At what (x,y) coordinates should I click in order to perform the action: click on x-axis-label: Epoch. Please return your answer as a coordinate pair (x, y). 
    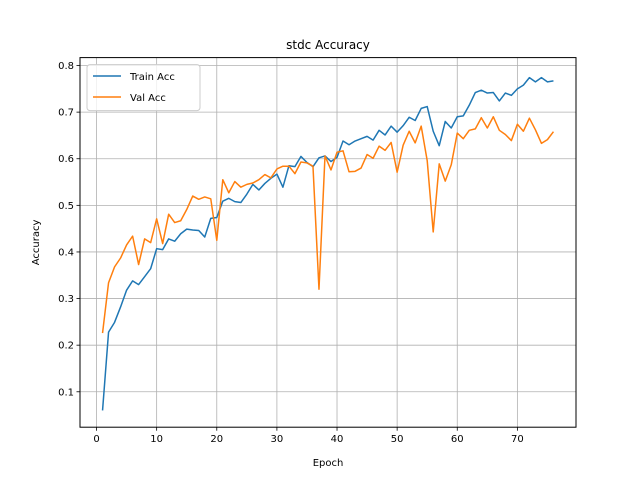
    Looking at the image, I should click on (328, 463).